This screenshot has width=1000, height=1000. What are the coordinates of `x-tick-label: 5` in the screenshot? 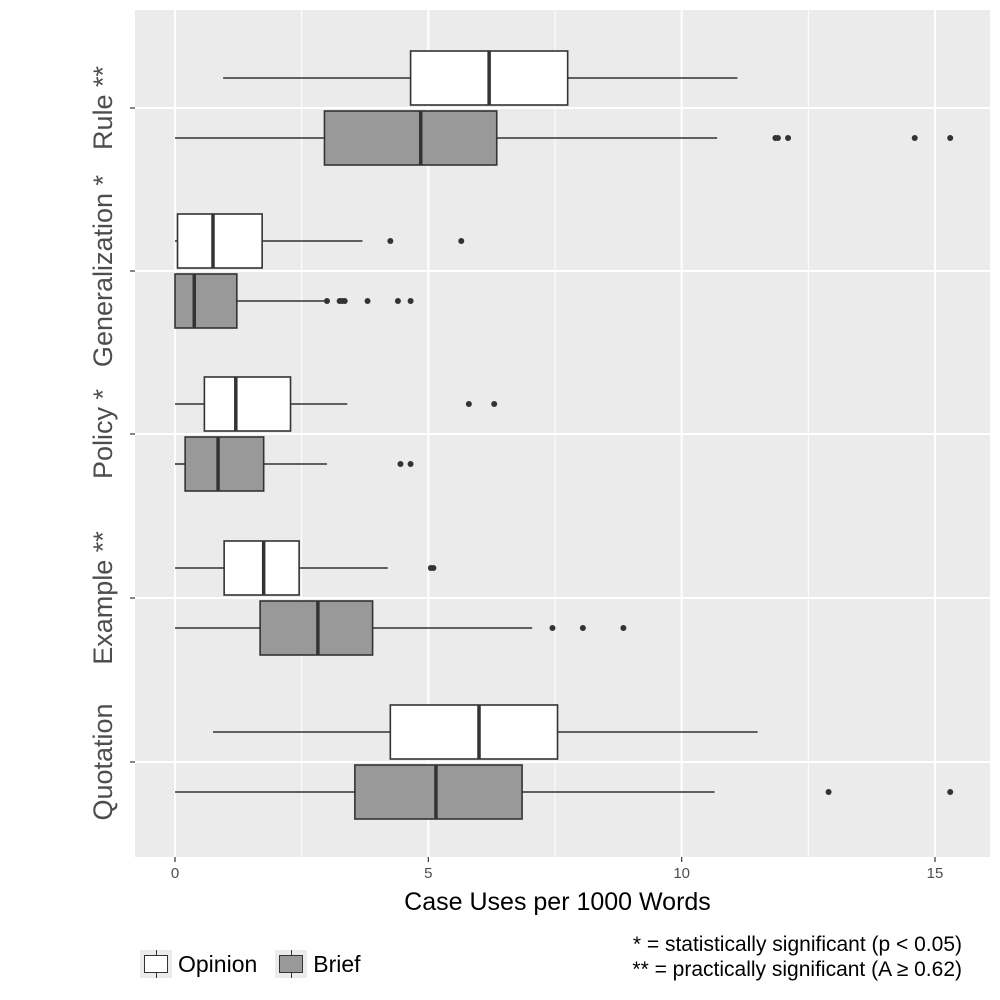 It's located at (428, 873).